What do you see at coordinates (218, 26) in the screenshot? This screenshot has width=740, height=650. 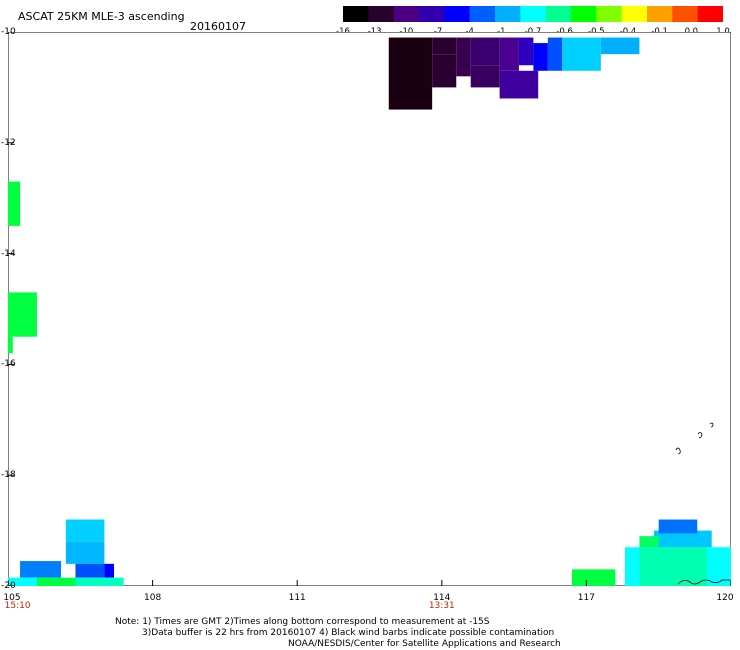 I see `product-date: 20160107` at bounding box center [218, 26].